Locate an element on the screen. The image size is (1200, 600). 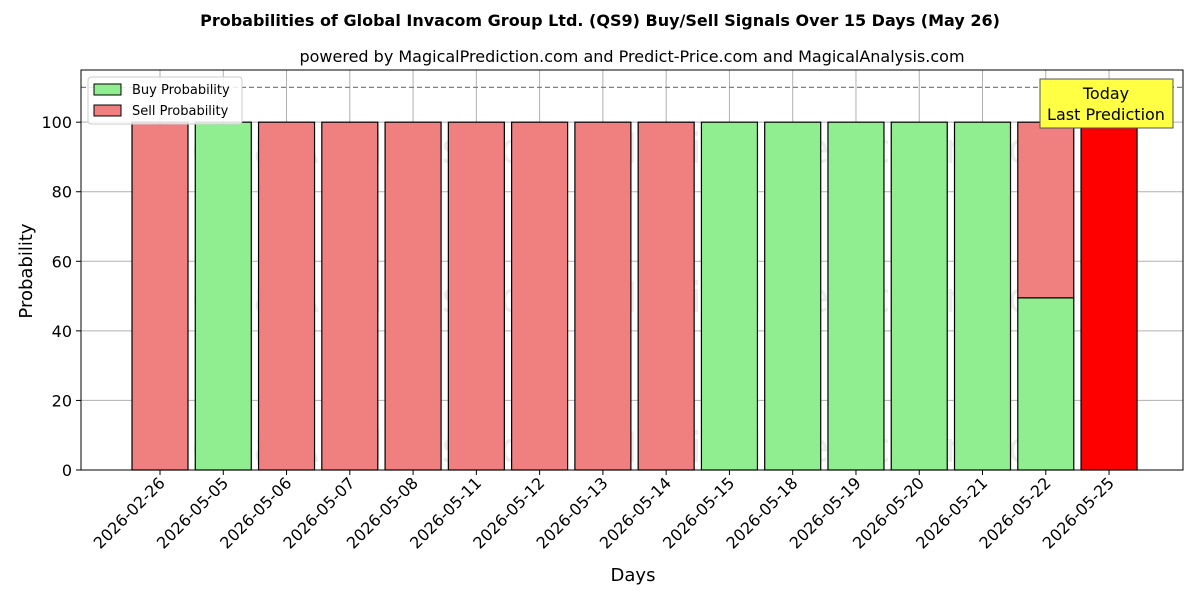
y-tick-label: 40 is located at coordinates (62, 331).